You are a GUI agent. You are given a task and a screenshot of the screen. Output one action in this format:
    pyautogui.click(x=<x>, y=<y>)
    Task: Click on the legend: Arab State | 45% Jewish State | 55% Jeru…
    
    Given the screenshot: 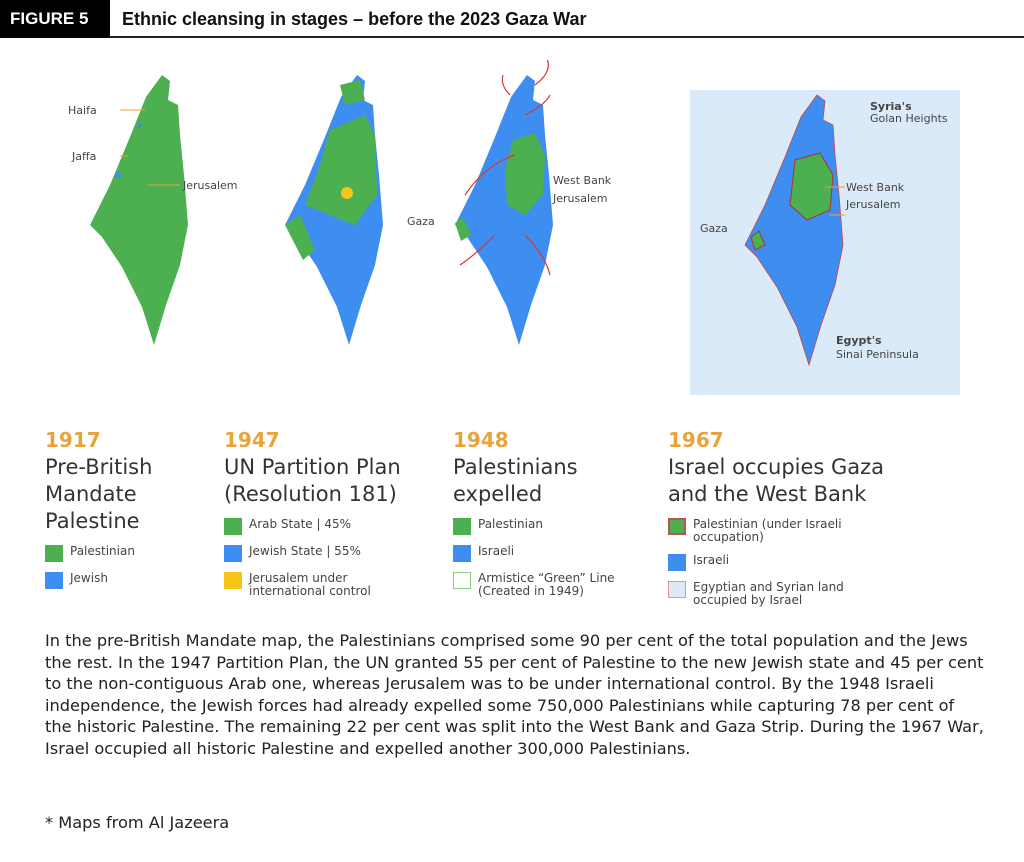 What is the action you would take?
    pyautogui.click(x=331, y=558)
    